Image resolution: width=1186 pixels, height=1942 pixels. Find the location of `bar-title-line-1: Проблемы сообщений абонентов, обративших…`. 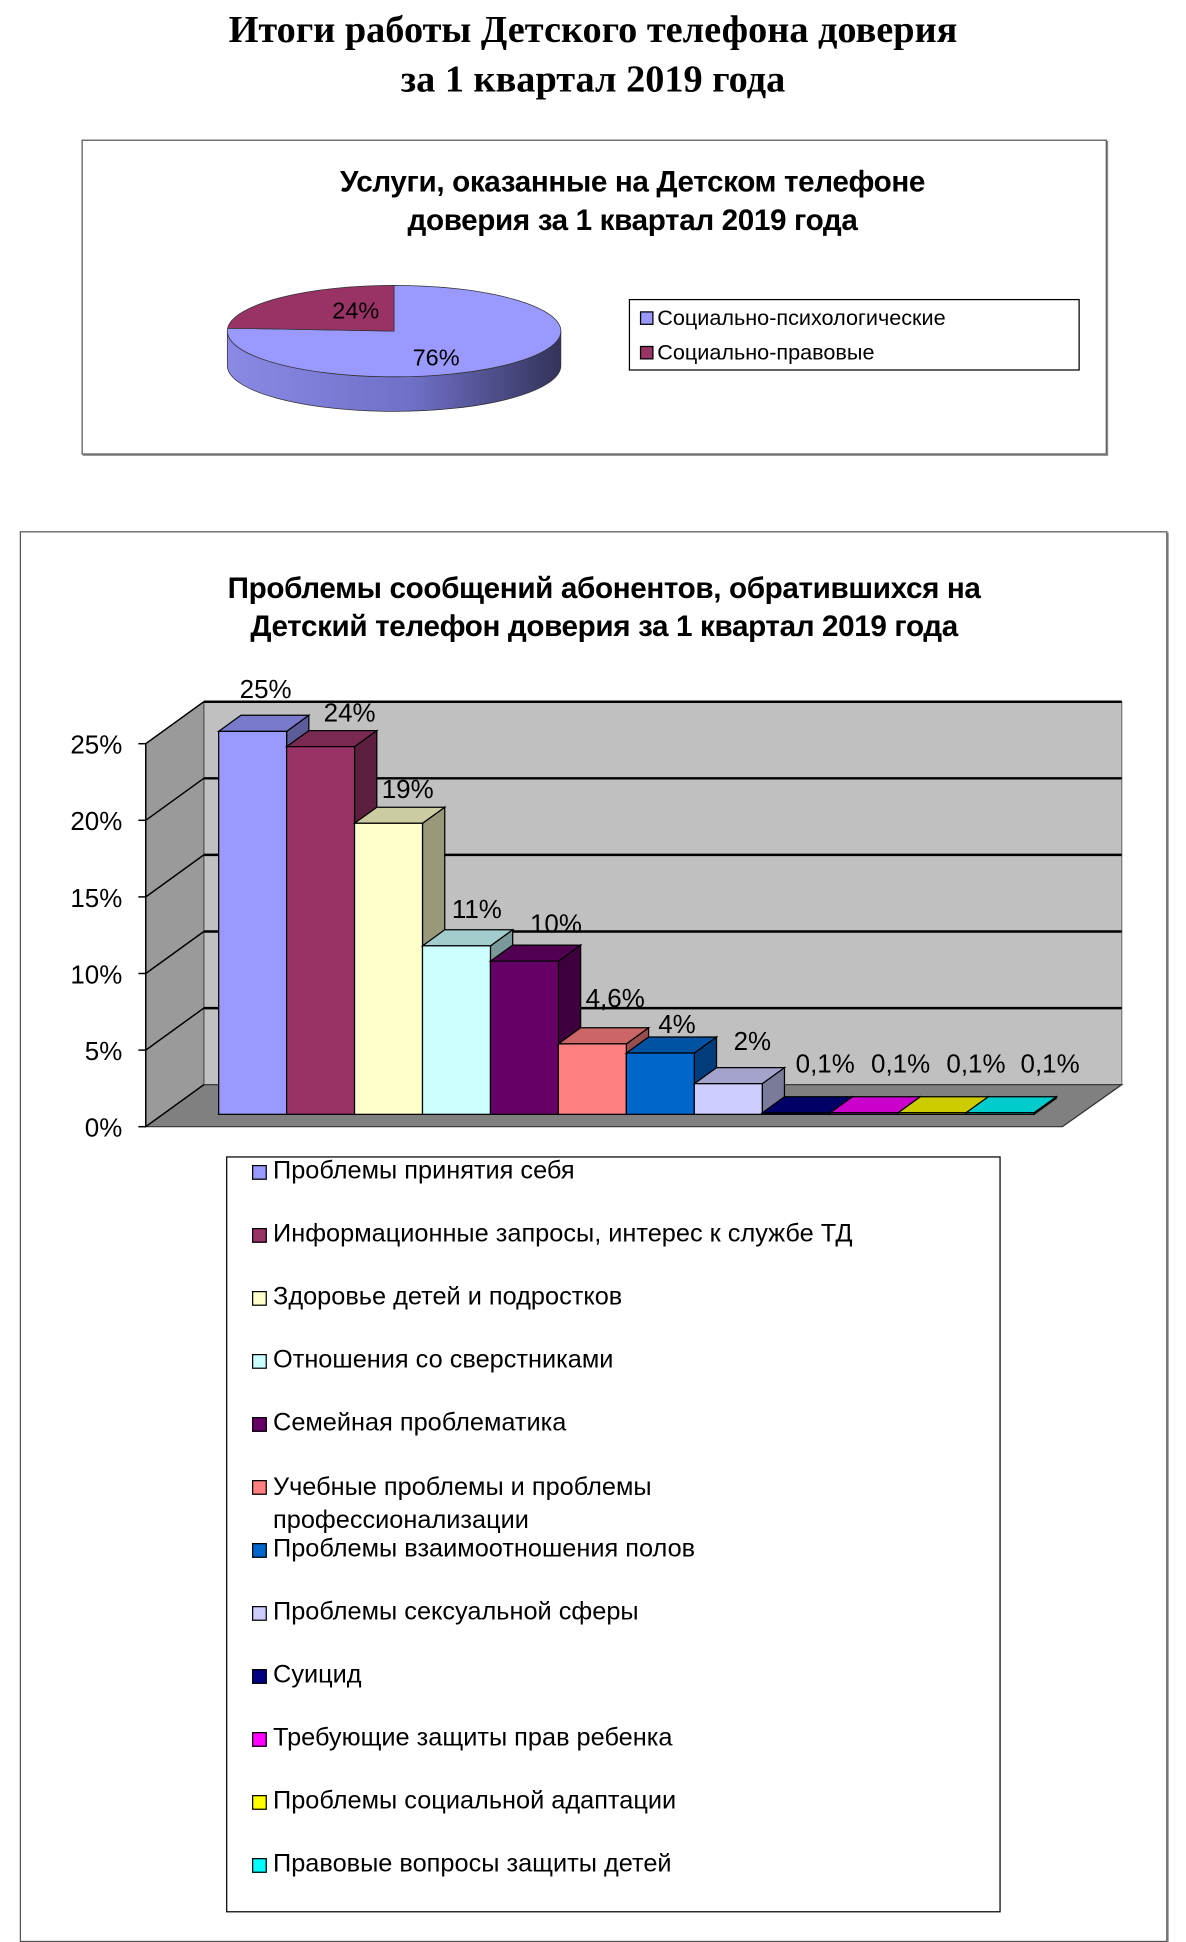

bar-title-line-1: Проблемы сообщений абонентов, обративших… is located at coordinates (604, 588).